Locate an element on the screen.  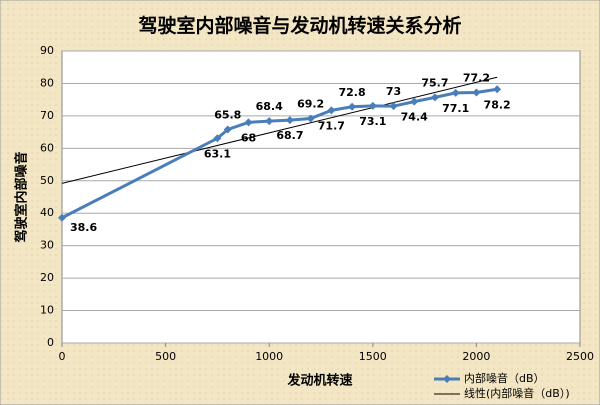
x-tick-label: 500 is located at coordinates (165, 356).